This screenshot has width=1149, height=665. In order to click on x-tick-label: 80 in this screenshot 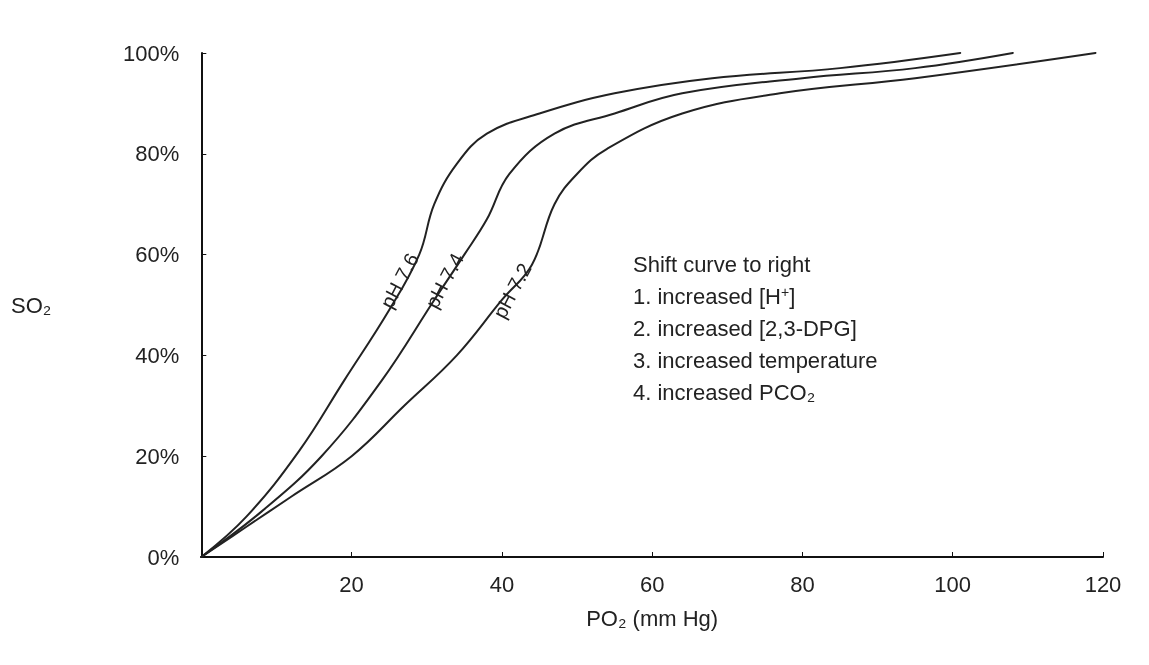, I will do `click(802, 584)`.